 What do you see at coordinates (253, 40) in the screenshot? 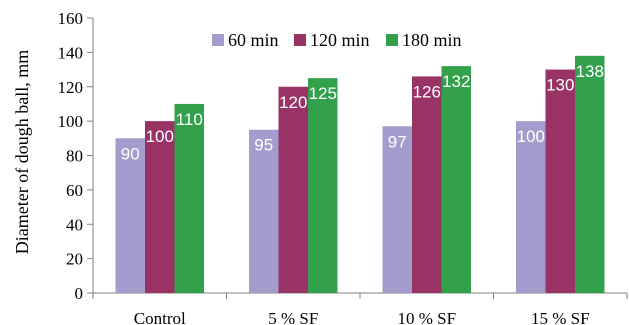
I see `legend-entry: 60 min` at bounding box center [253, 40].